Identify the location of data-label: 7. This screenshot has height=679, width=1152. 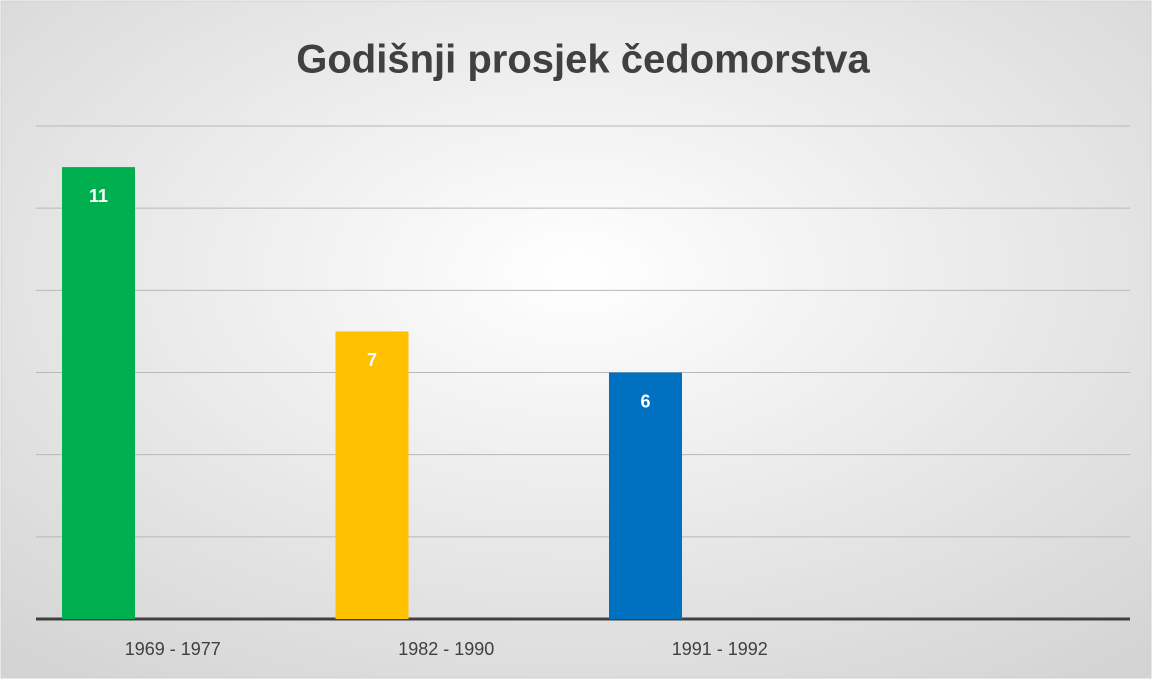
(372, 360).